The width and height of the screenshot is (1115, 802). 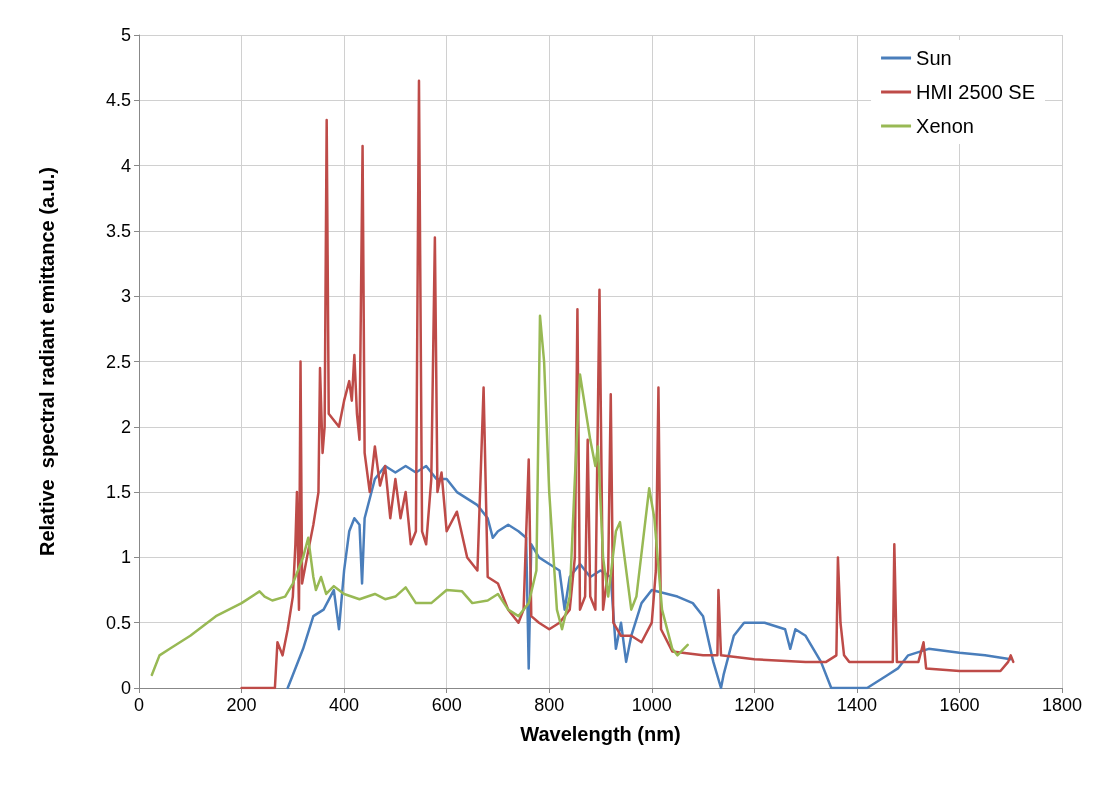 What do you see at coordinates (549, 705) in the screenshot?
I see `x-tick-label: 800` at bounding box center [549, 705].